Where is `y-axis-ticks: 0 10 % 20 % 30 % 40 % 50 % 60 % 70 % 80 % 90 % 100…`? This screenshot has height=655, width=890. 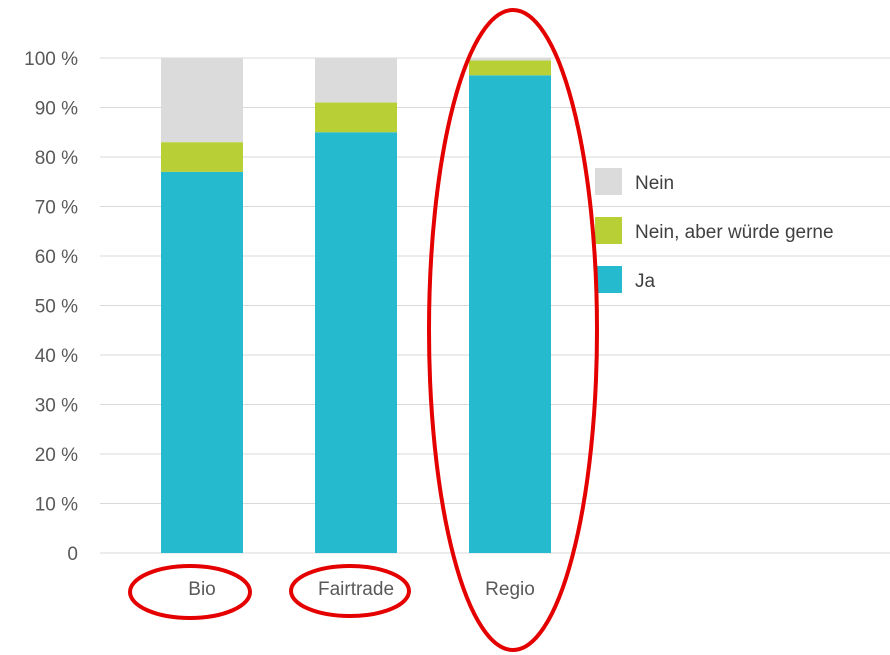 y-axis-ticks: 0 10 % 20 % 30 % 40 % 50 % 60 % 70 % 80 % 90 % 100… is located at coordinates (51, 307).